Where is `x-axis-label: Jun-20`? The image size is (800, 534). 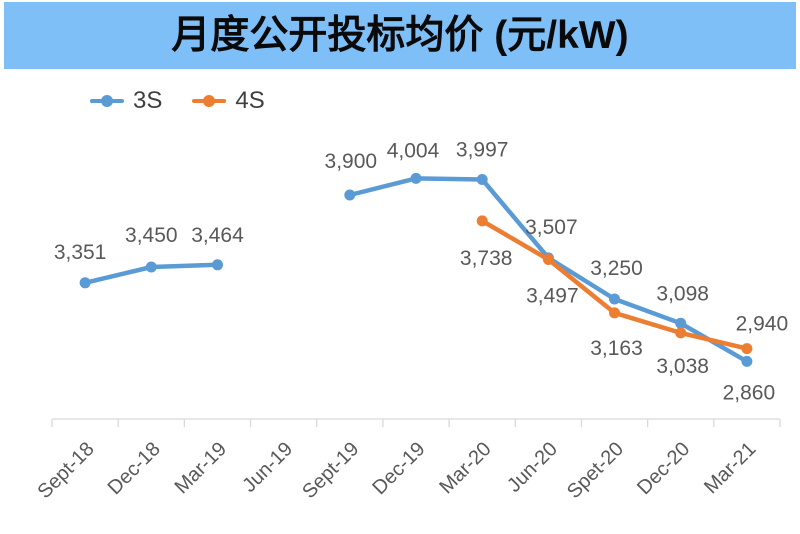
x-axis-label: Jun-20 is located at coordinates (532, 467).